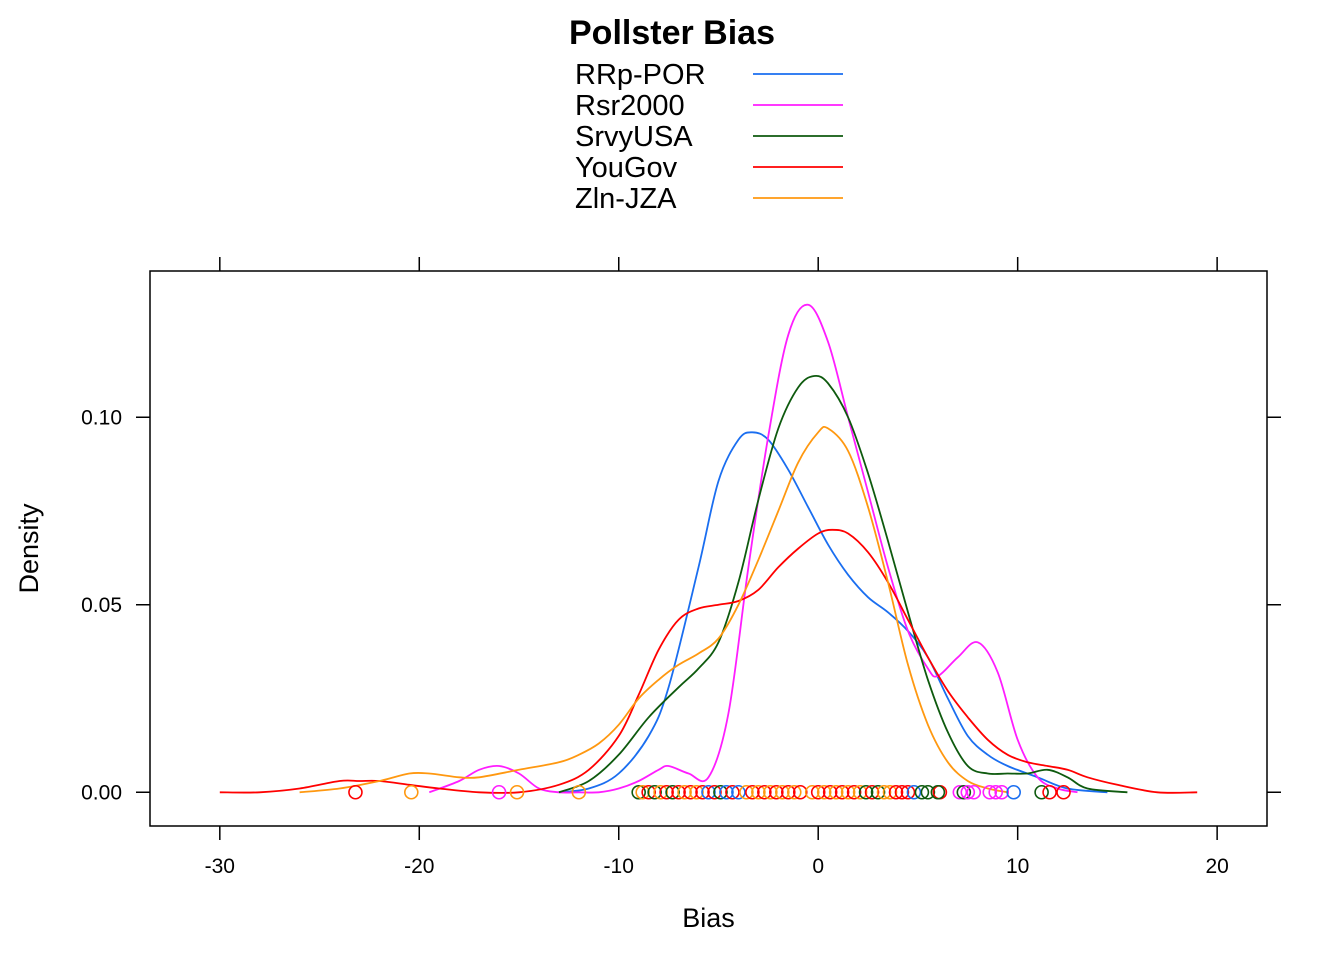  What do you see at coordinates (220, 866) in the screenshot?
I see `x-tick-label: -30` at bounding box center [220, 866].